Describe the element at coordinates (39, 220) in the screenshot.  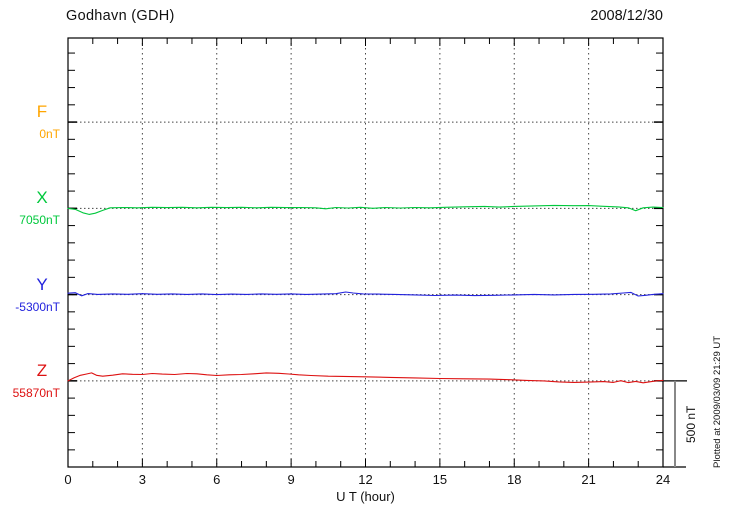
I see `trace-baseline-value-x: 7050nT` at that location.